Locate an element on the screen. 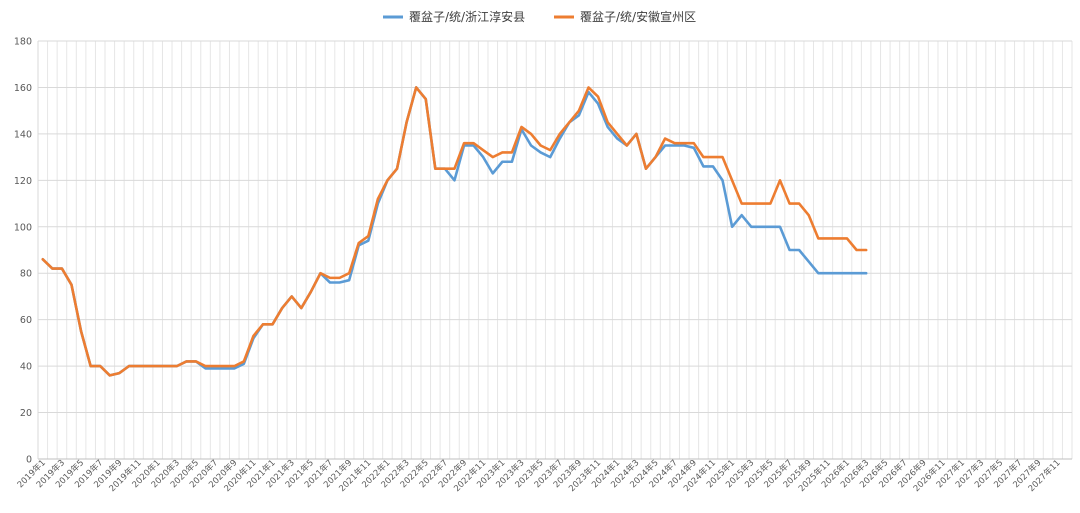 Image resolution: width=1080 pixels, height=513 pixels. y-tick-label: 0 is located at coordinates (29, 460).